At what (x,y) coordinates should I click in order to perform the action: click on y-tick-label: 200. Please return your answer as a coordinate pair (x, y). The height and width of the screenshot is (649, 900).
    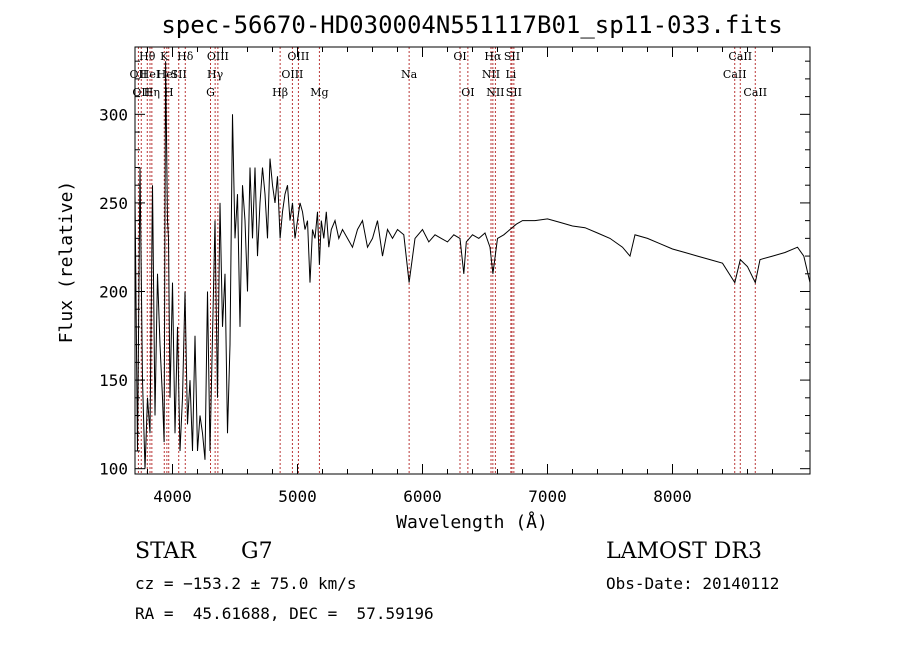
    Looking at the image, I should click on (113, 292).